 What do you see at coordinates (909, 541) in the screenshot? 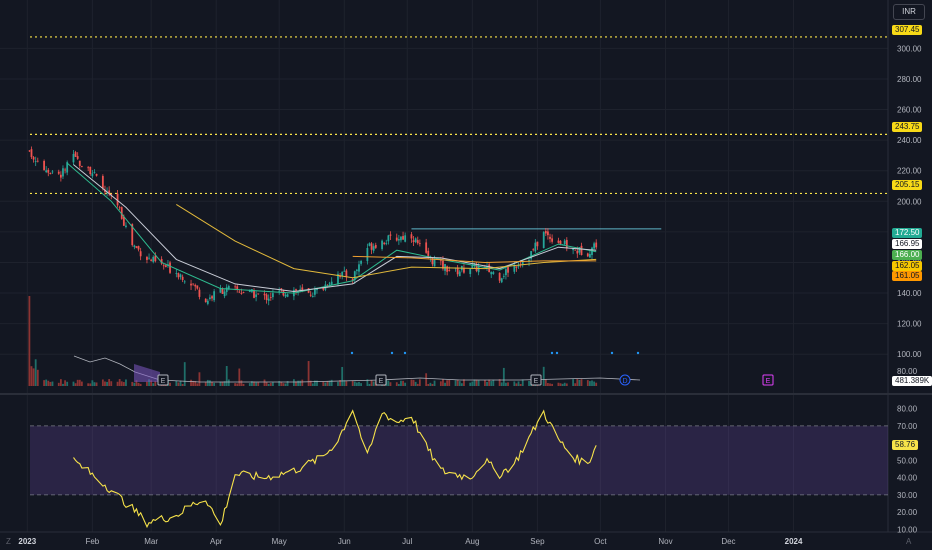
I see `auto-scale-button: A` at bounding box center [909, 541].